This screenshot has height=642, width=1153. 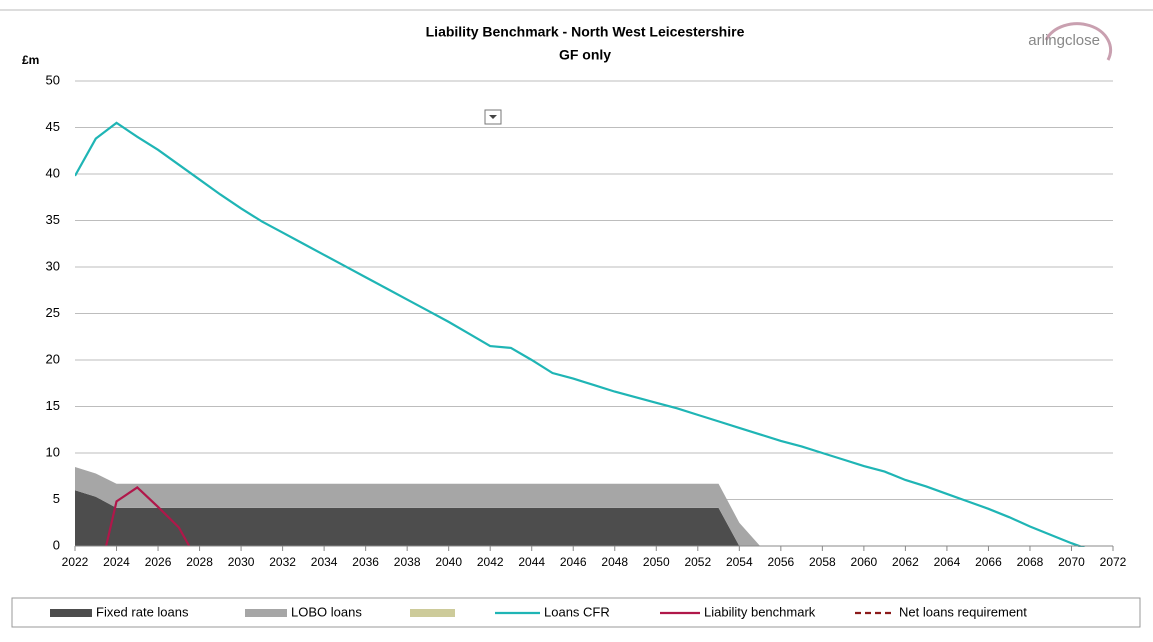 I want to click on x-tick-label: 2062, so click(x=905, y=562).